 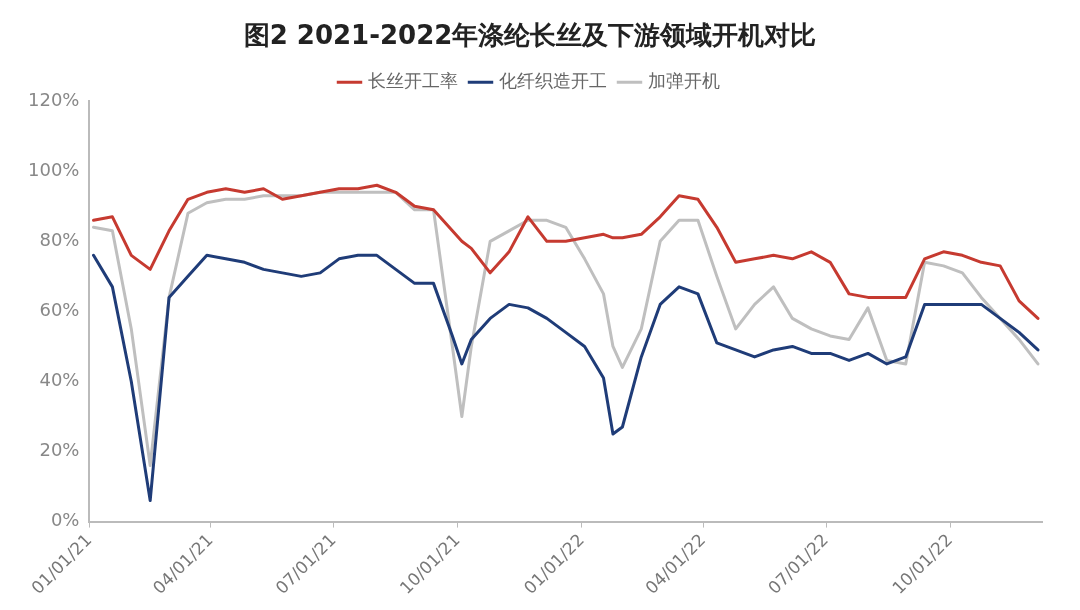 I want to click on legend-label: 长丝开工率, so click(x=412, y=80).